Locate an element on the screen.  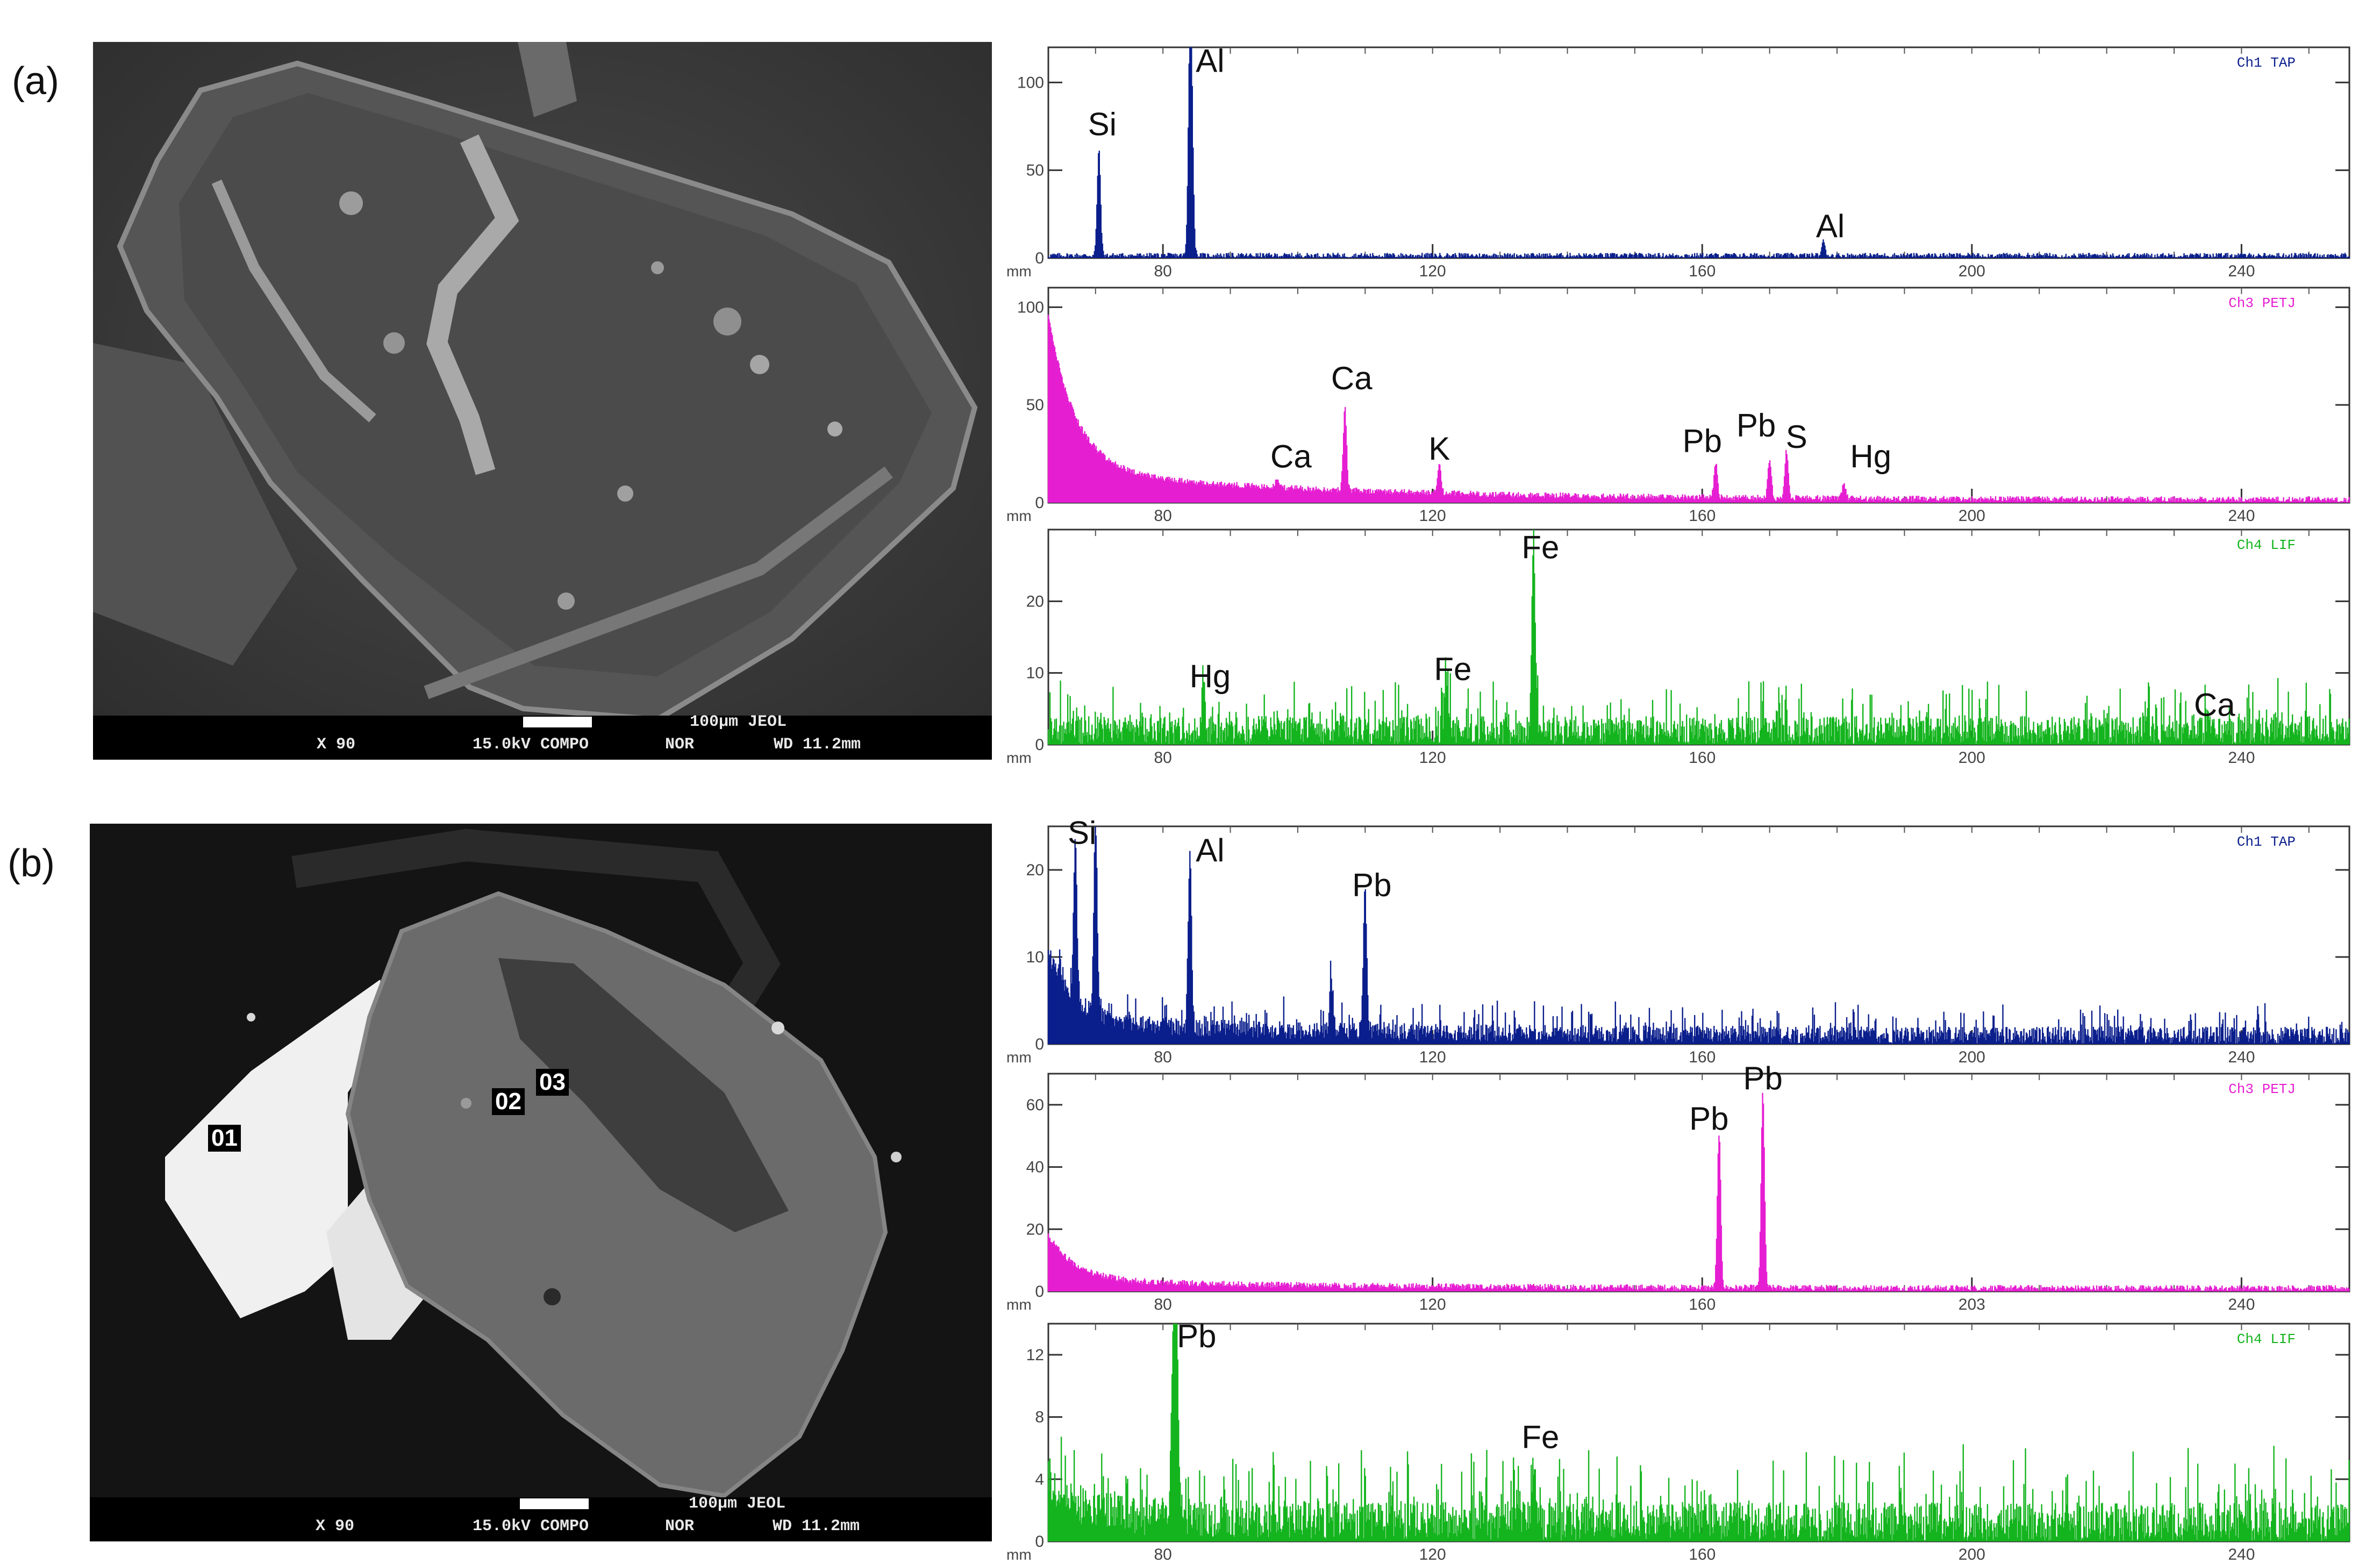
sem-magnification-a: X 90 is located at coordinates (336, 744).